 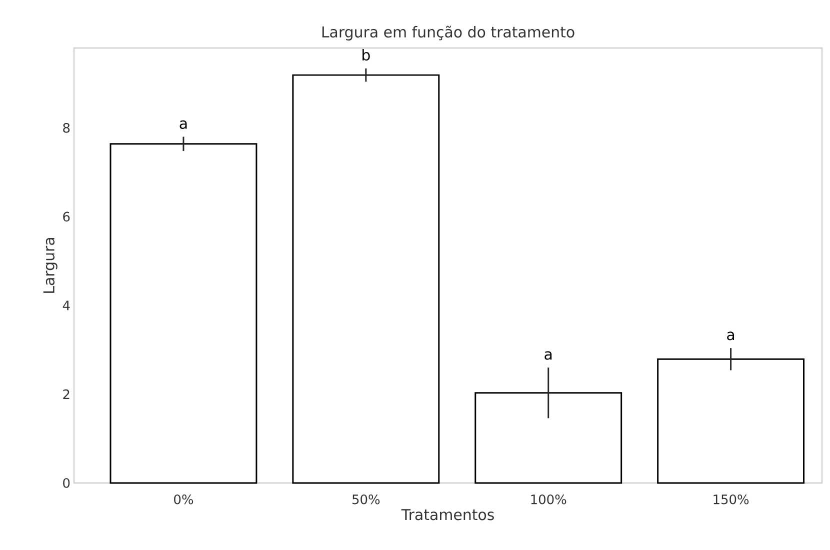 I want to click on x-tick-label: 50%, so click(x=366, y=499).